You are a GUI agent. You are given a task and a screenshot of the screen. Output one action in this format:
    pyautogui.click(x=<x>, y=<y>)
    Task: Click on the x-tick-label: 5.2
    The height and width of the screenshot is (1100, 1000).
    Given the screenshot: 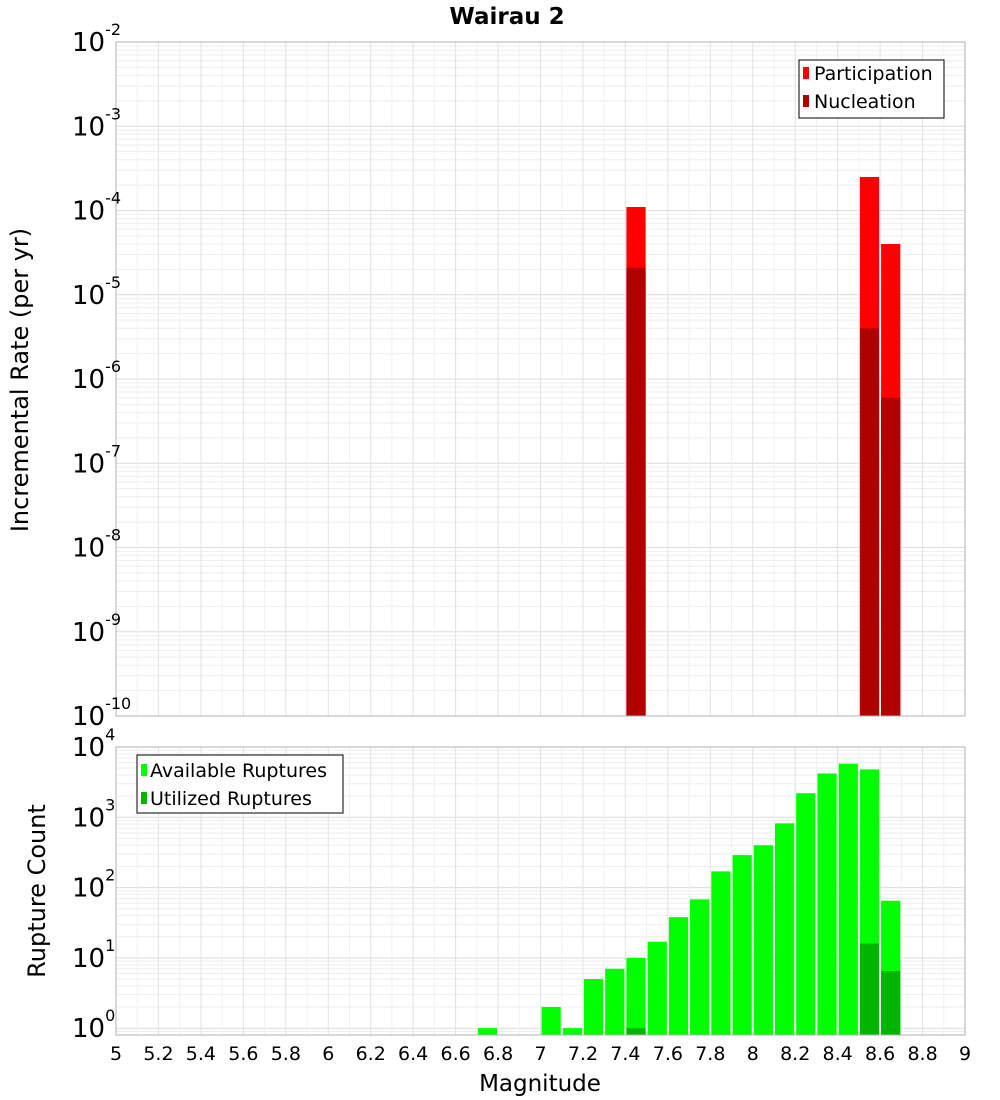 What is the action you would take?
    pyautogui.click(x=158, y=1054)
    